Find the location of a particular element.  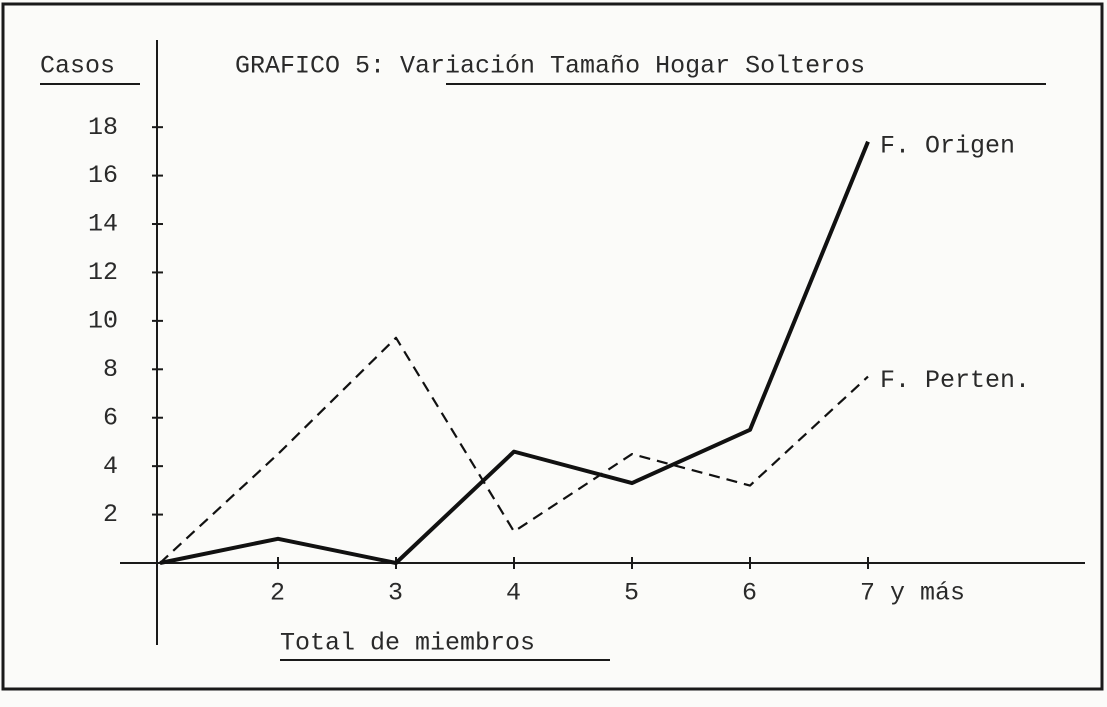

y-tick-label: 10 is located at coordinates (103, 320).